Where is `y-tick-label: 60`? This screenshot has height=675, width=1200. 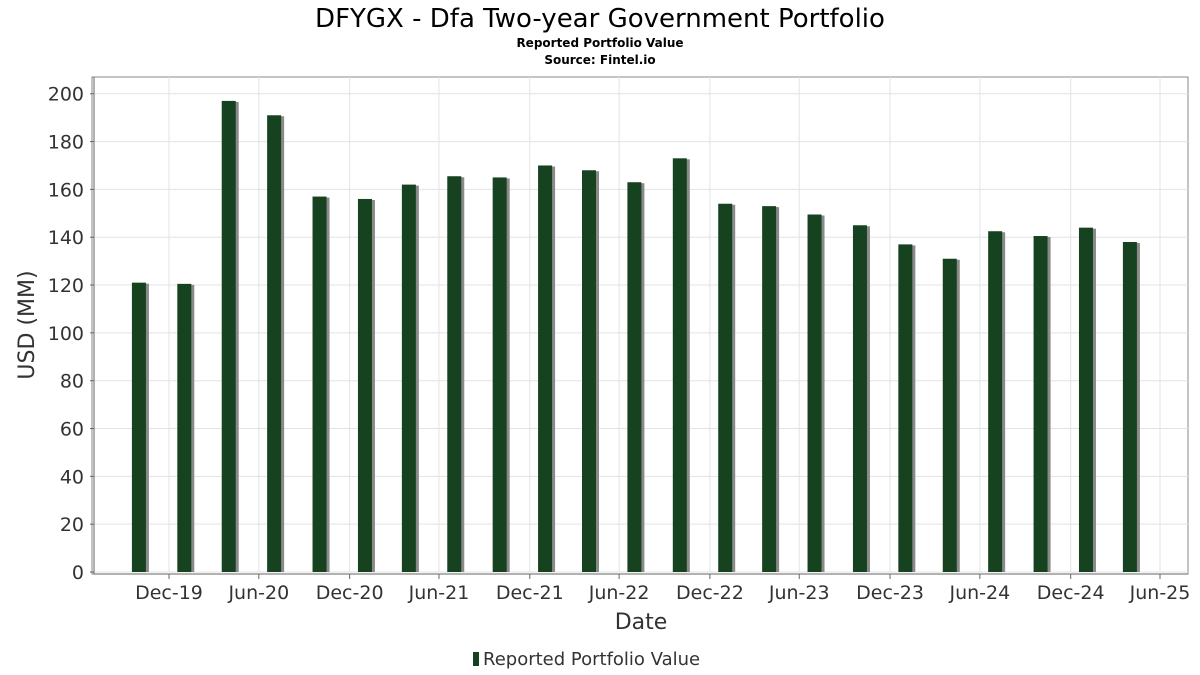 y-tick-label: 60 is located at coordinates (72, 430).